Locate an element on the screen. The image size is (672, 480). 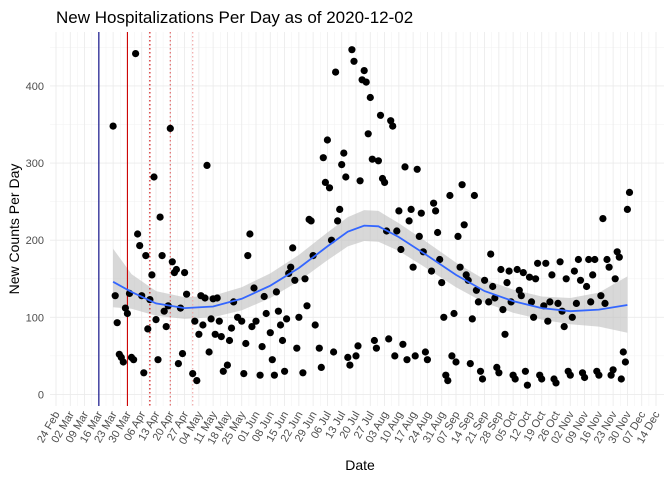
smooth-trend-line is located at coordinates (370, 268).